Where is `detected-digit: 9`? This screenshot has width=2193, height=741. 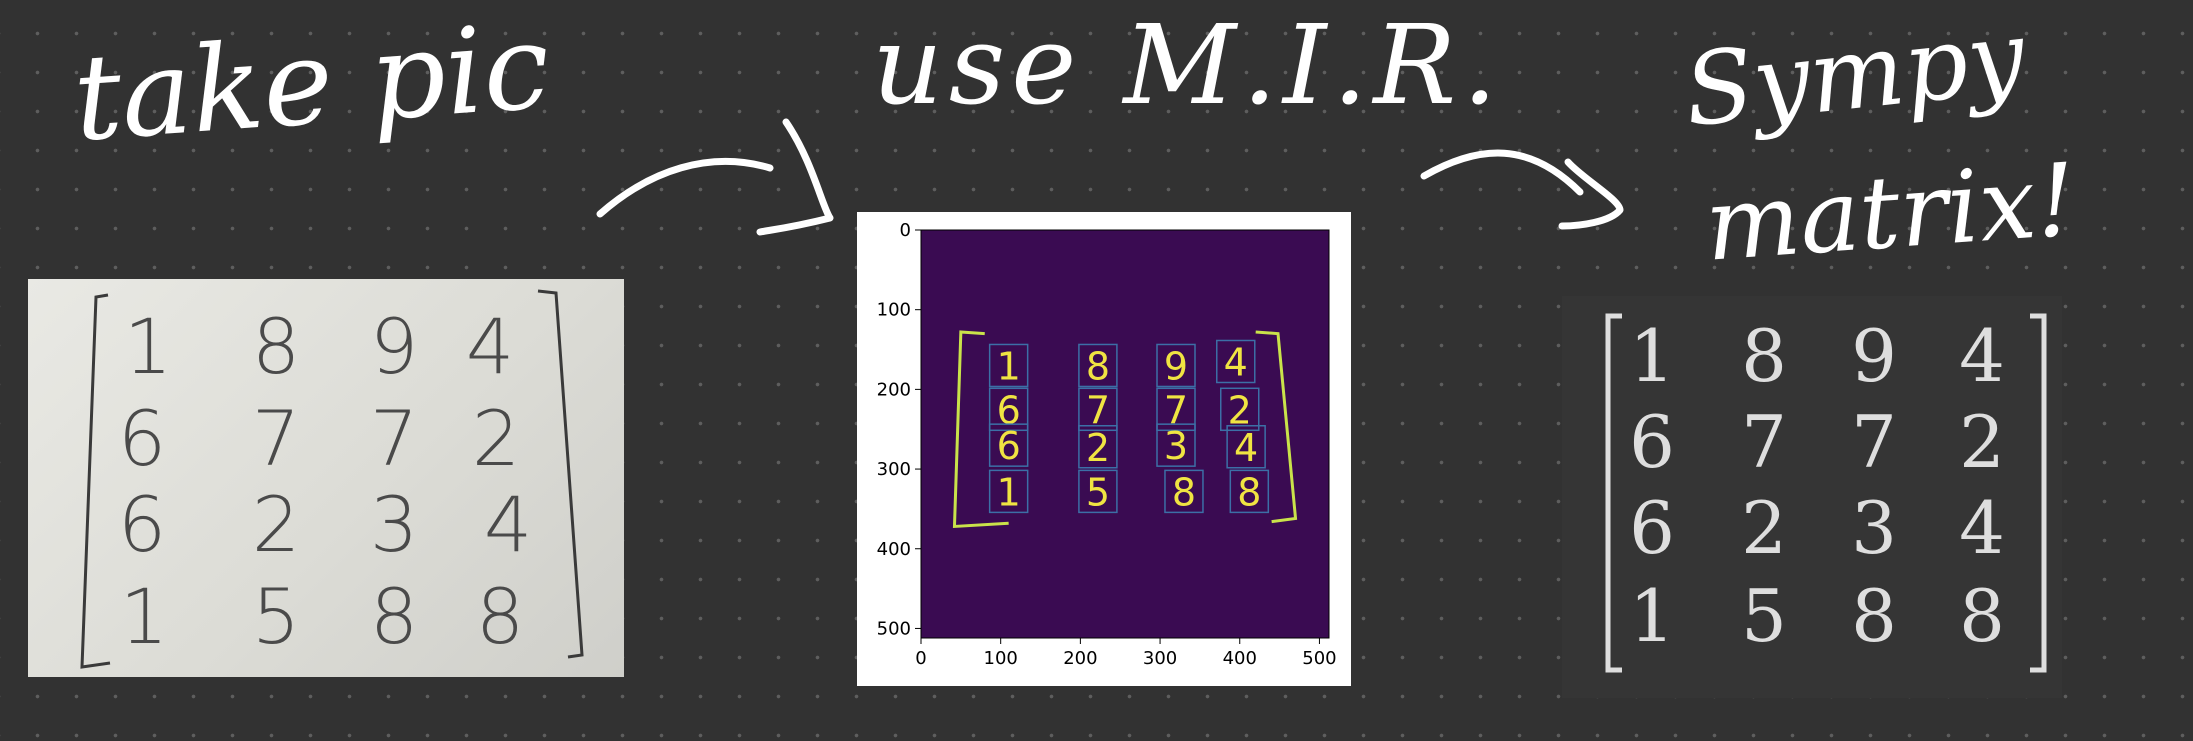
detected-digit: 9 is located at coordinates (1176, 366).